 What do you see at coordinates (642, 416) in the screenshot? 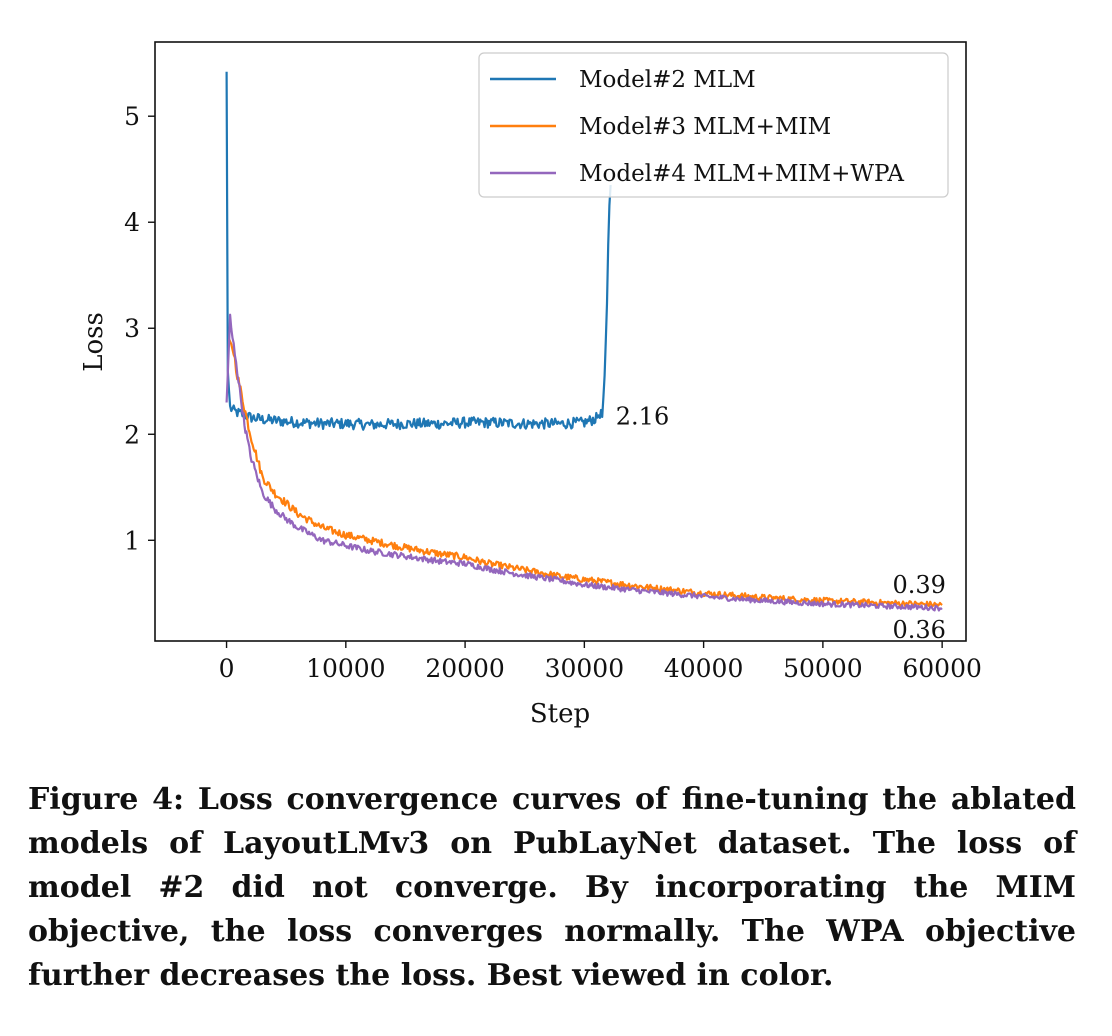
I see `annotation-label: 2.16` at bounding box center [642, 416].